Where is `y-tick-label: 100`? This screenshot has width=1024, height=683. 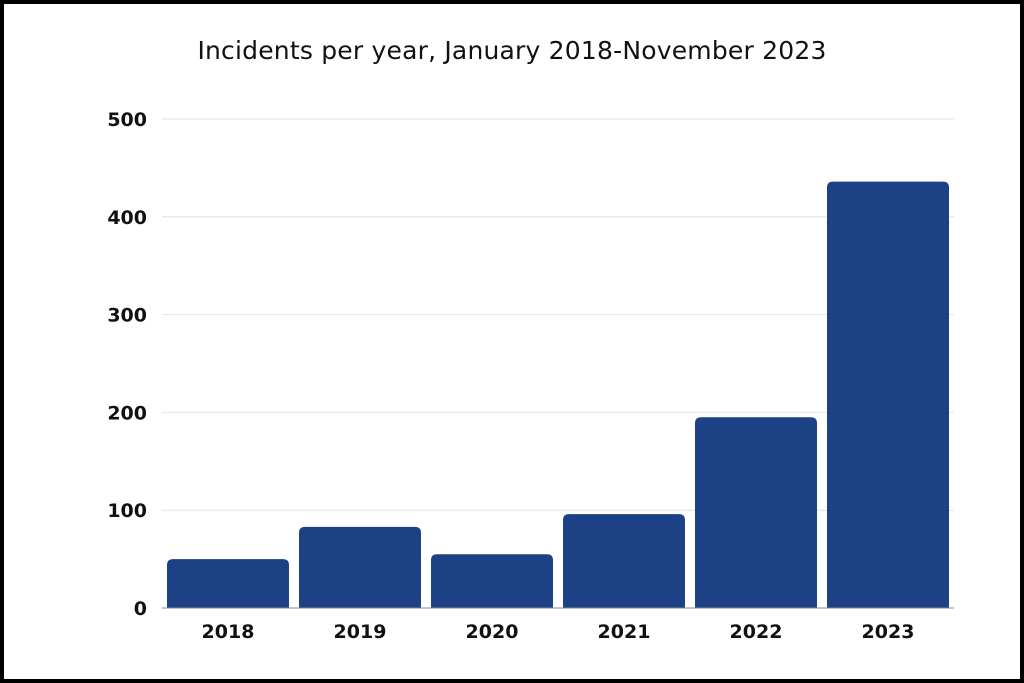 y-tick-label: 100 is located at coordinates (127, 511).